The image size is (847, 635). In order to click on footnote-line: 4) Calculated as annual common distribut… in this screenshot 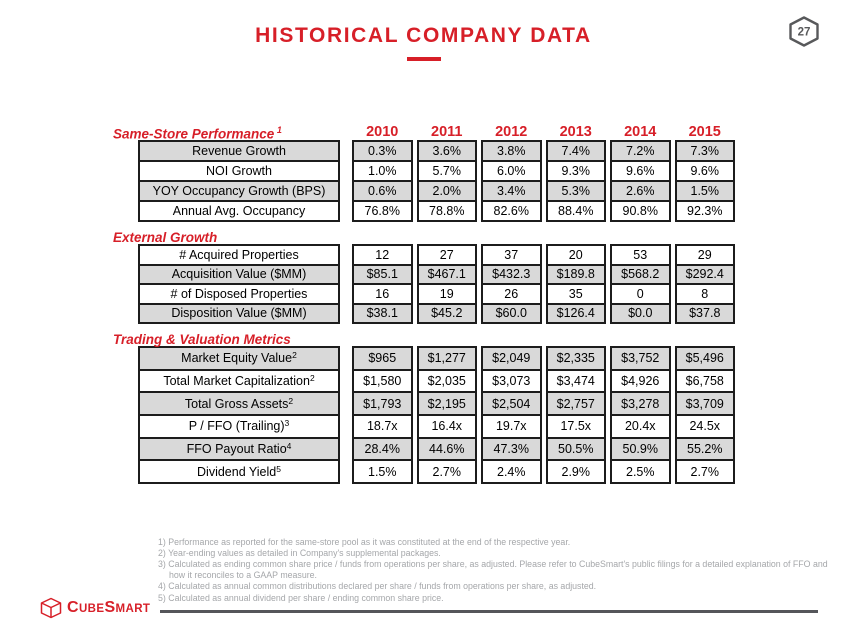, I will do `click(377, 586)`.